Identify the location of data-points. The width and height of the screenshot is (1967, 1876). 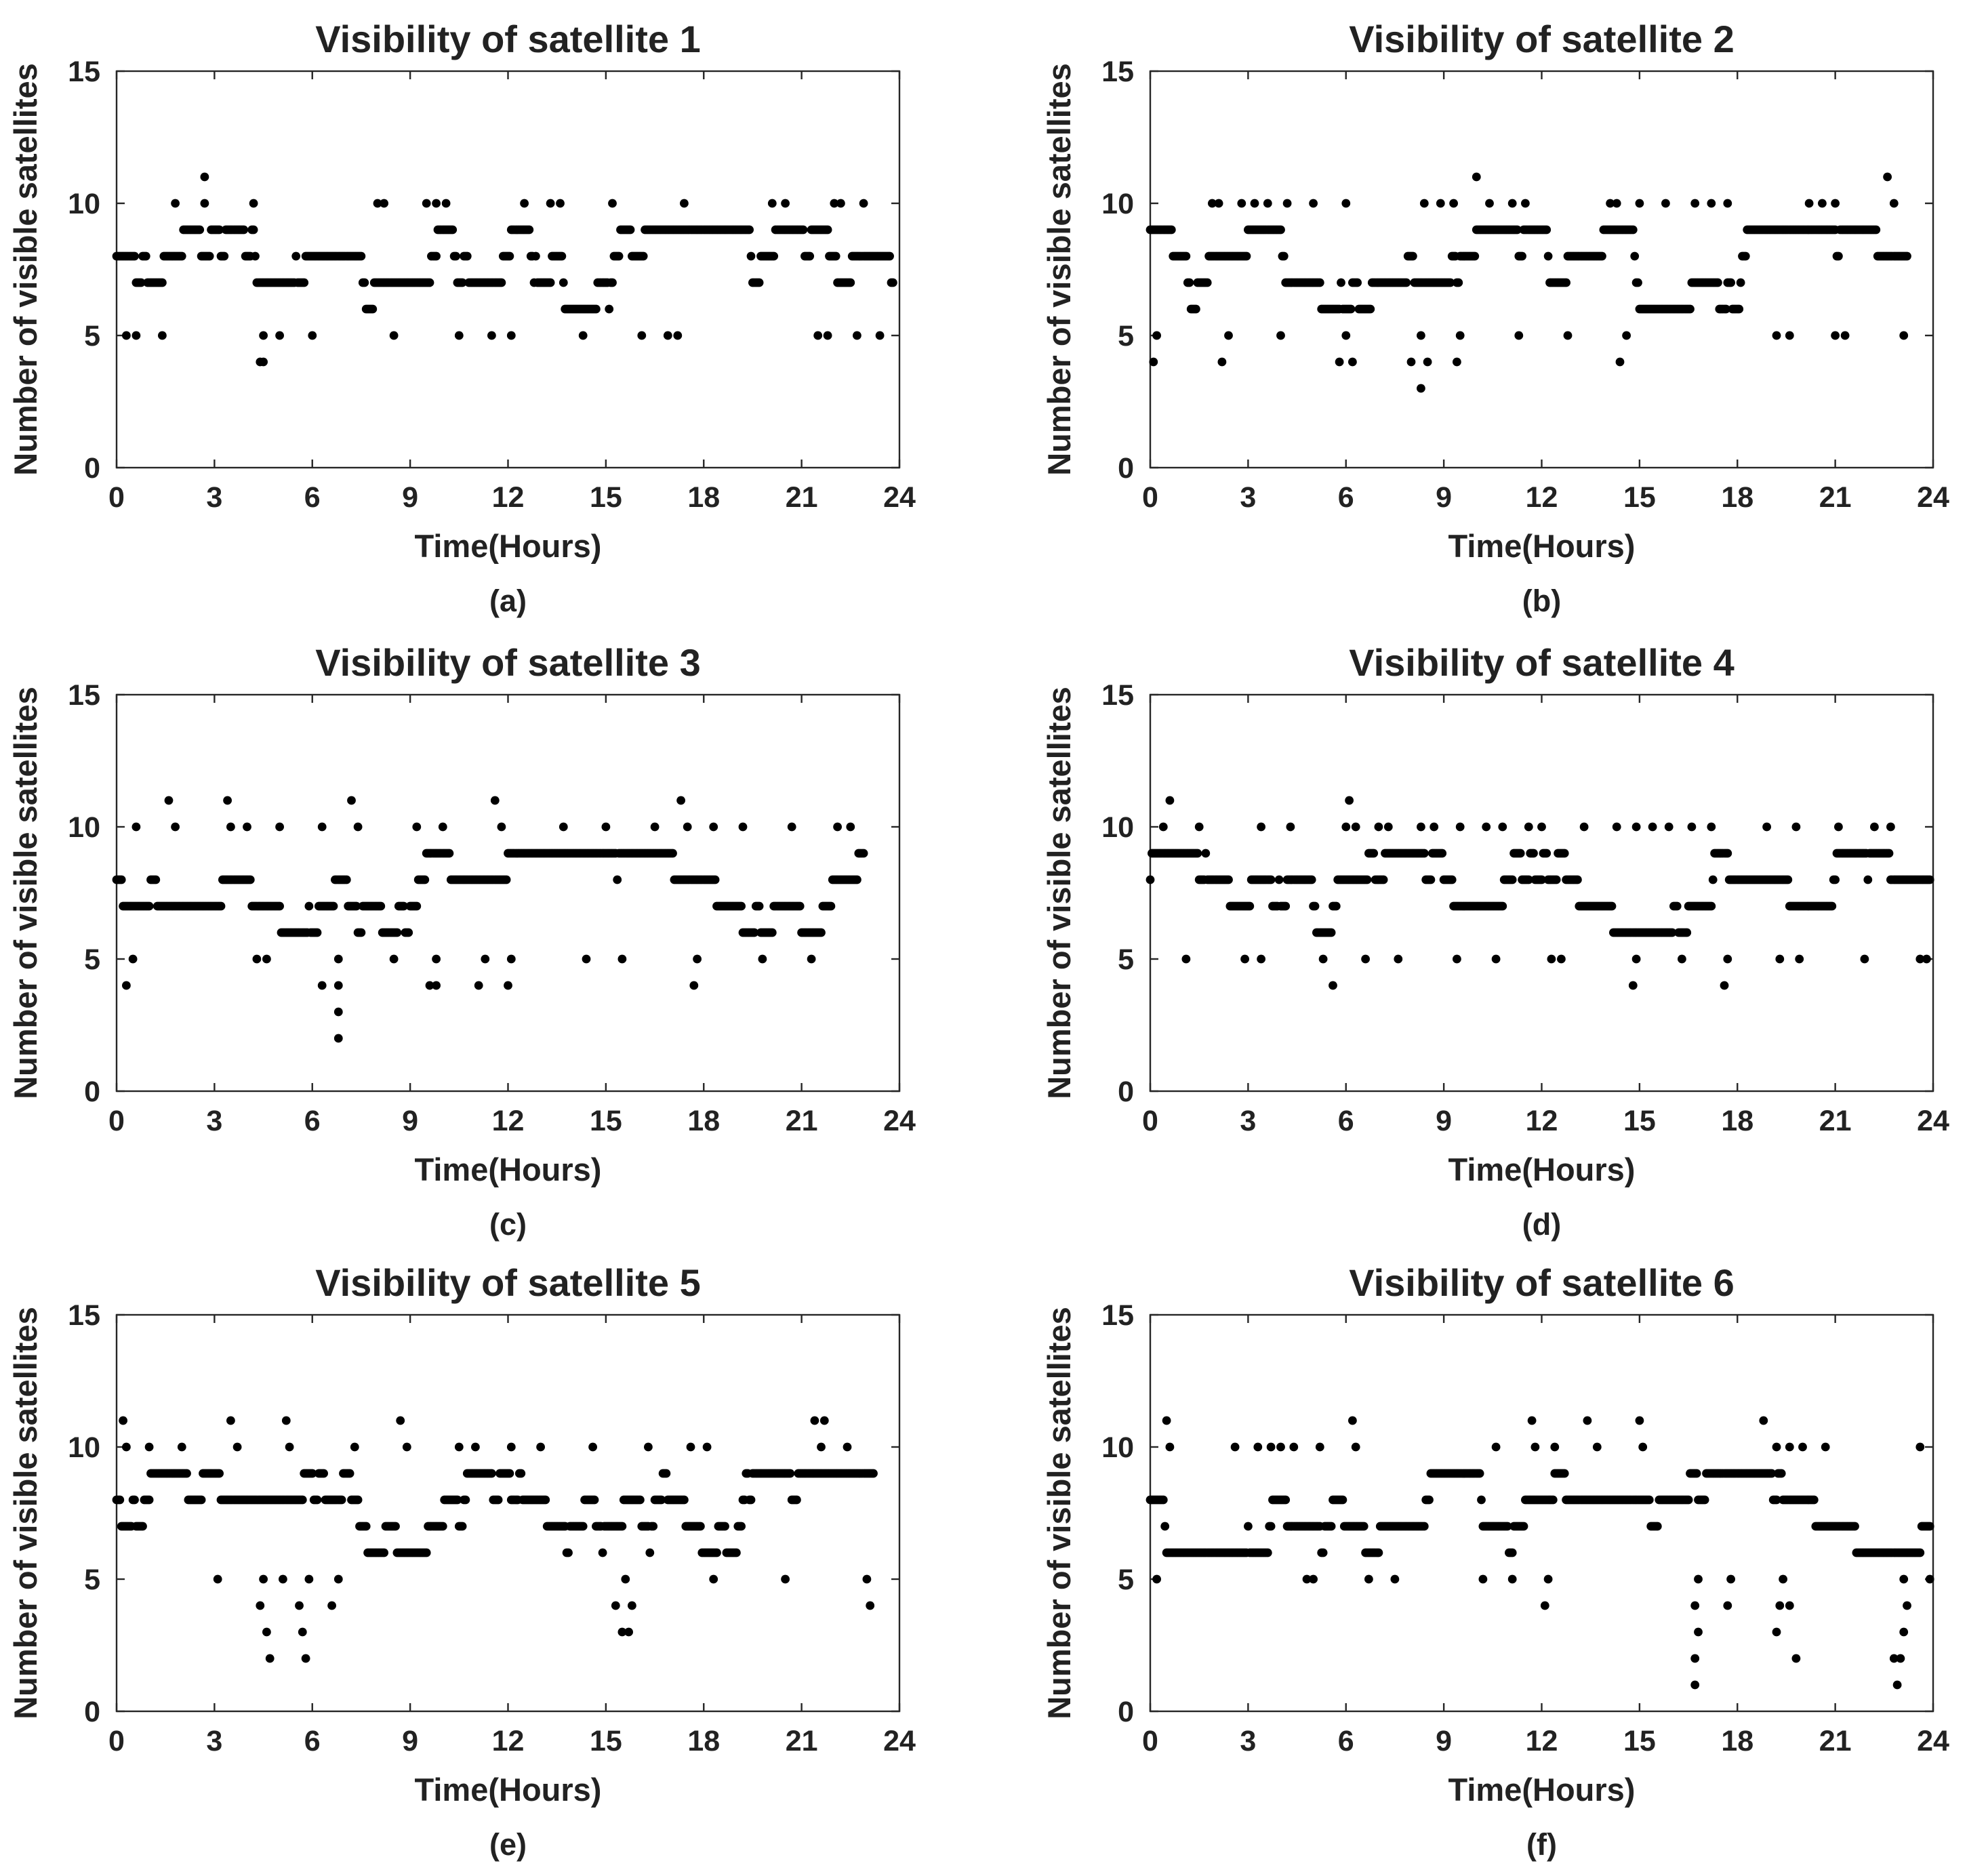
(1540, 1553).